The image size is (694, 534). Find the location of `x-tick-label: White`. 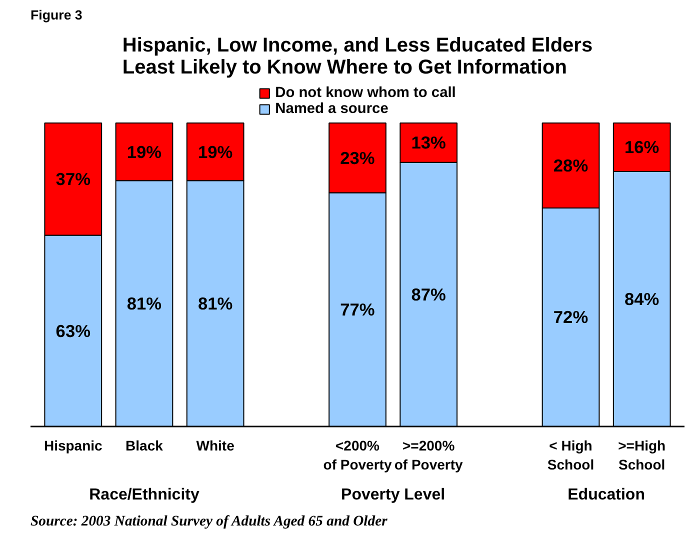

x-tick-label: White is located at coordinates (215, 446).